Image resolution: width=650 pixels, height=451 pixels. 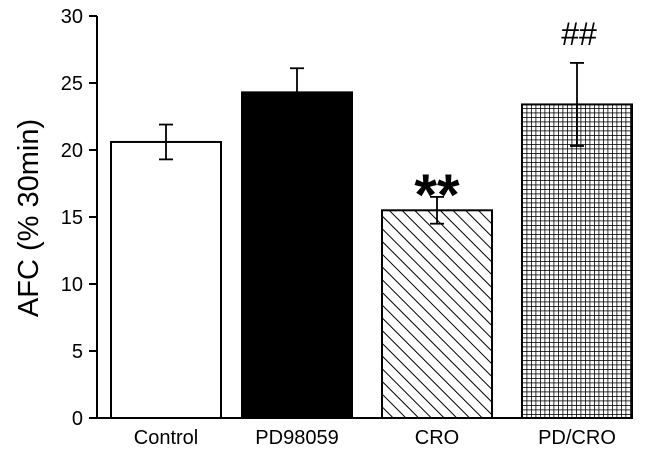 I want to click on y-tick-label: 25, so click(x=72, y=84).